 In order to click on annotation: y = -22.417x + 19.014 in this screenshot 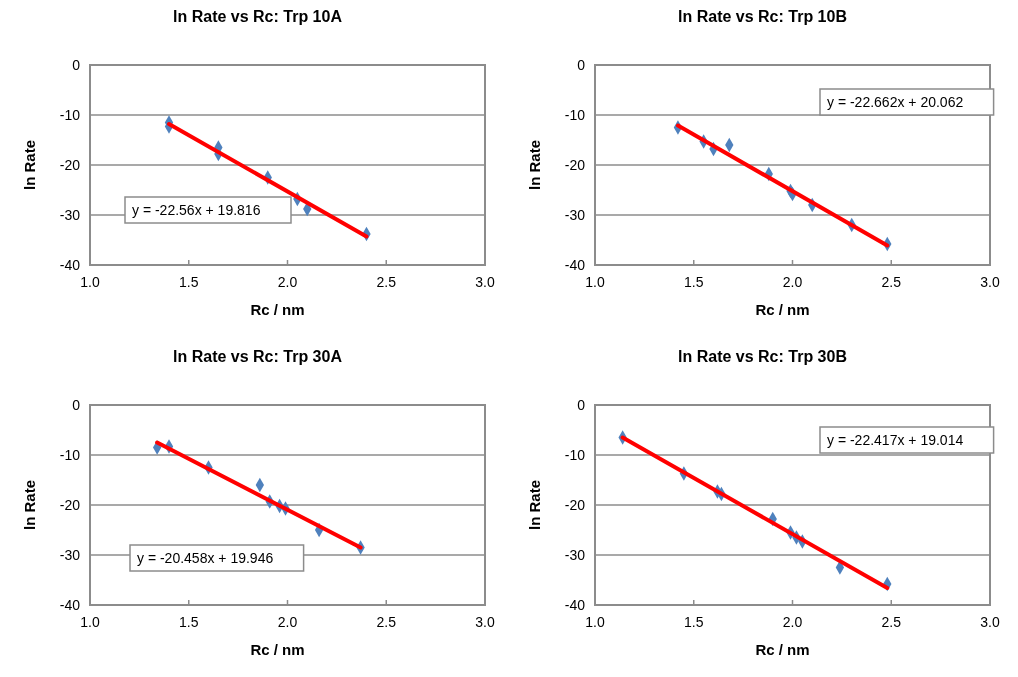, I will do `click(895, 440)`.